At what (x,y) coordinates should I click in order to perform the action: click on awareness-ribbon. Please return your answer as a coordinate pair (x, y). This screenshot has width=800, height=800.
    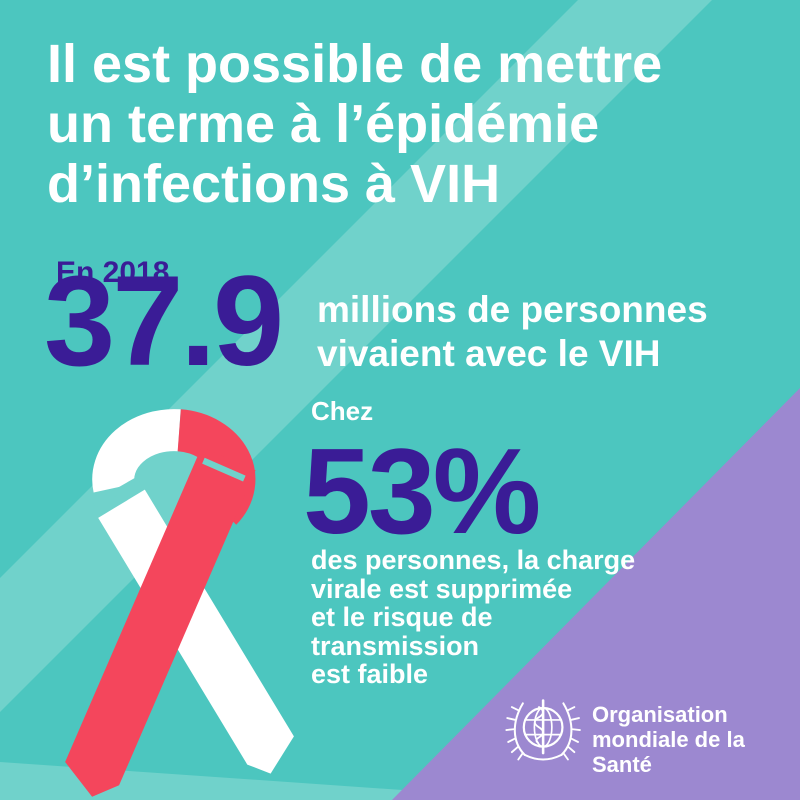
    Looking at the image, I should click on (179, 603).